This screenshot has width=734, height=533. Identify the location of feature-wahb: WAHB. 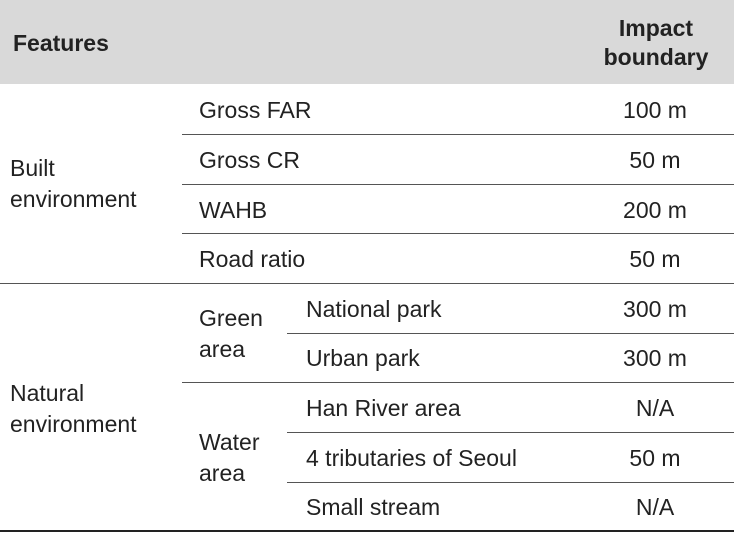
(233, 210).